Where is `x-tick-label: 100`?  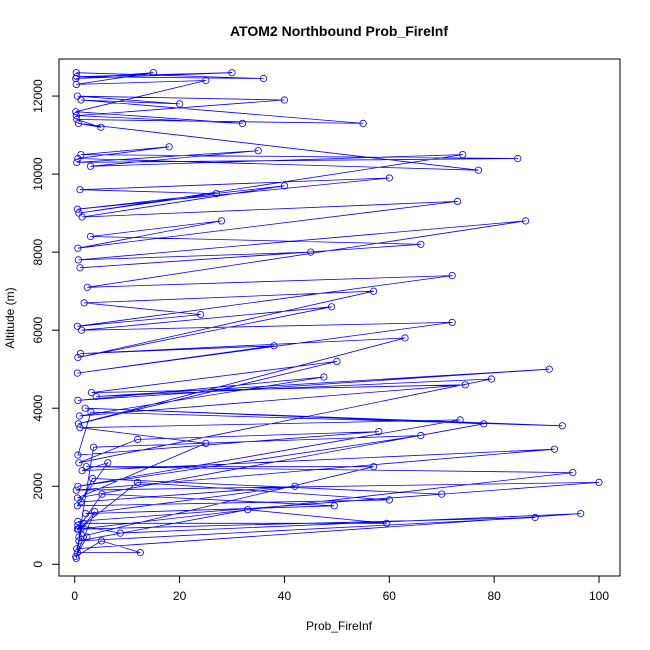 x-tick-label: 100 is located at coordinates (599, 596).